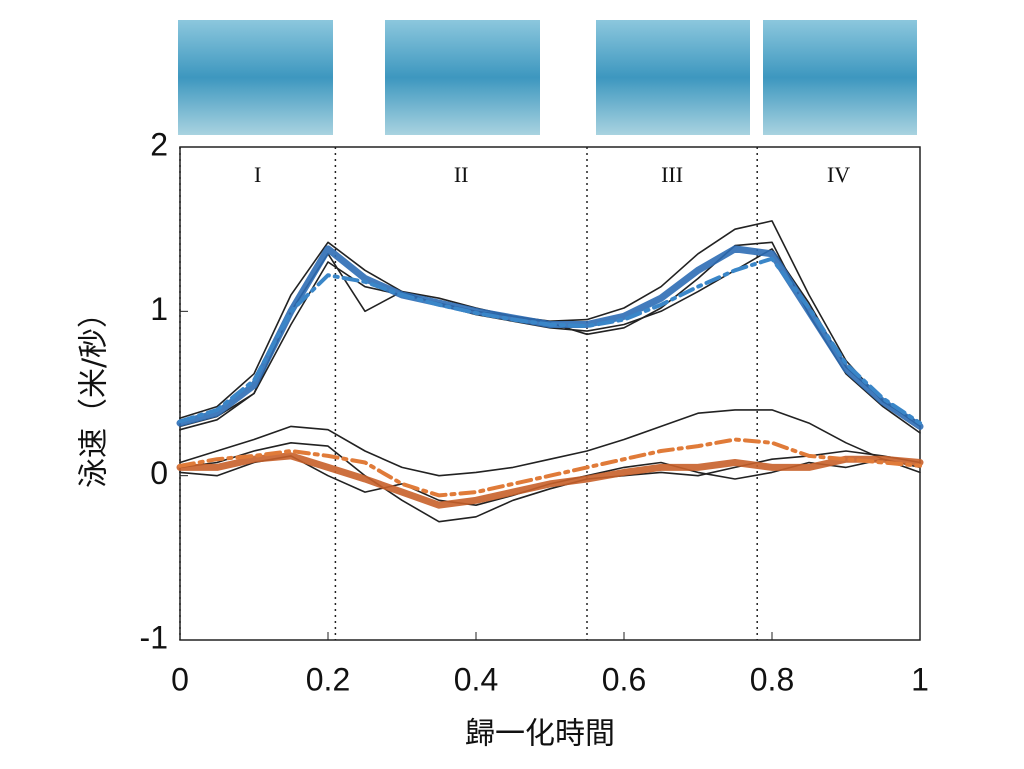  Describe the element at coordinates (672, 174) in the screenshot. I see `phase-label: III` at that location.